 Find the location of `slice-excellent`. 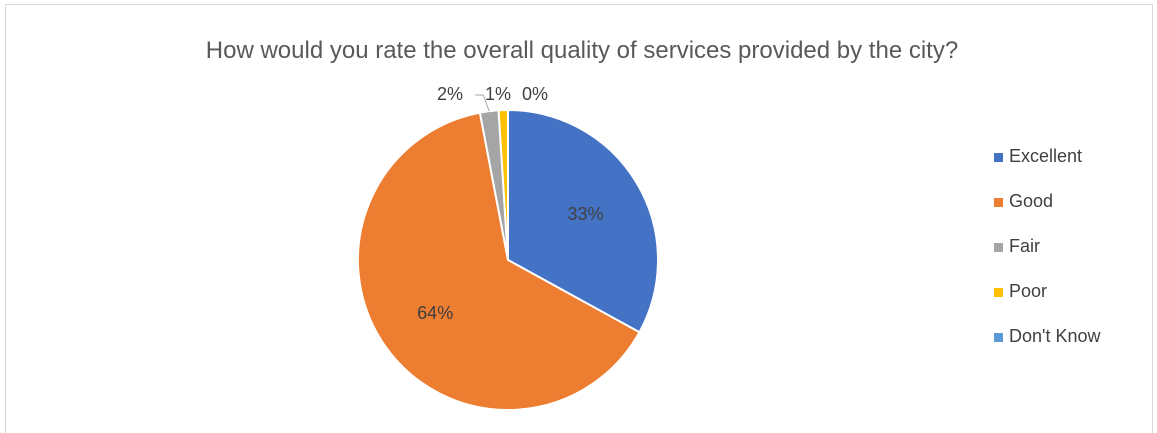

slice-excellent is located at coordinates (583, 221).